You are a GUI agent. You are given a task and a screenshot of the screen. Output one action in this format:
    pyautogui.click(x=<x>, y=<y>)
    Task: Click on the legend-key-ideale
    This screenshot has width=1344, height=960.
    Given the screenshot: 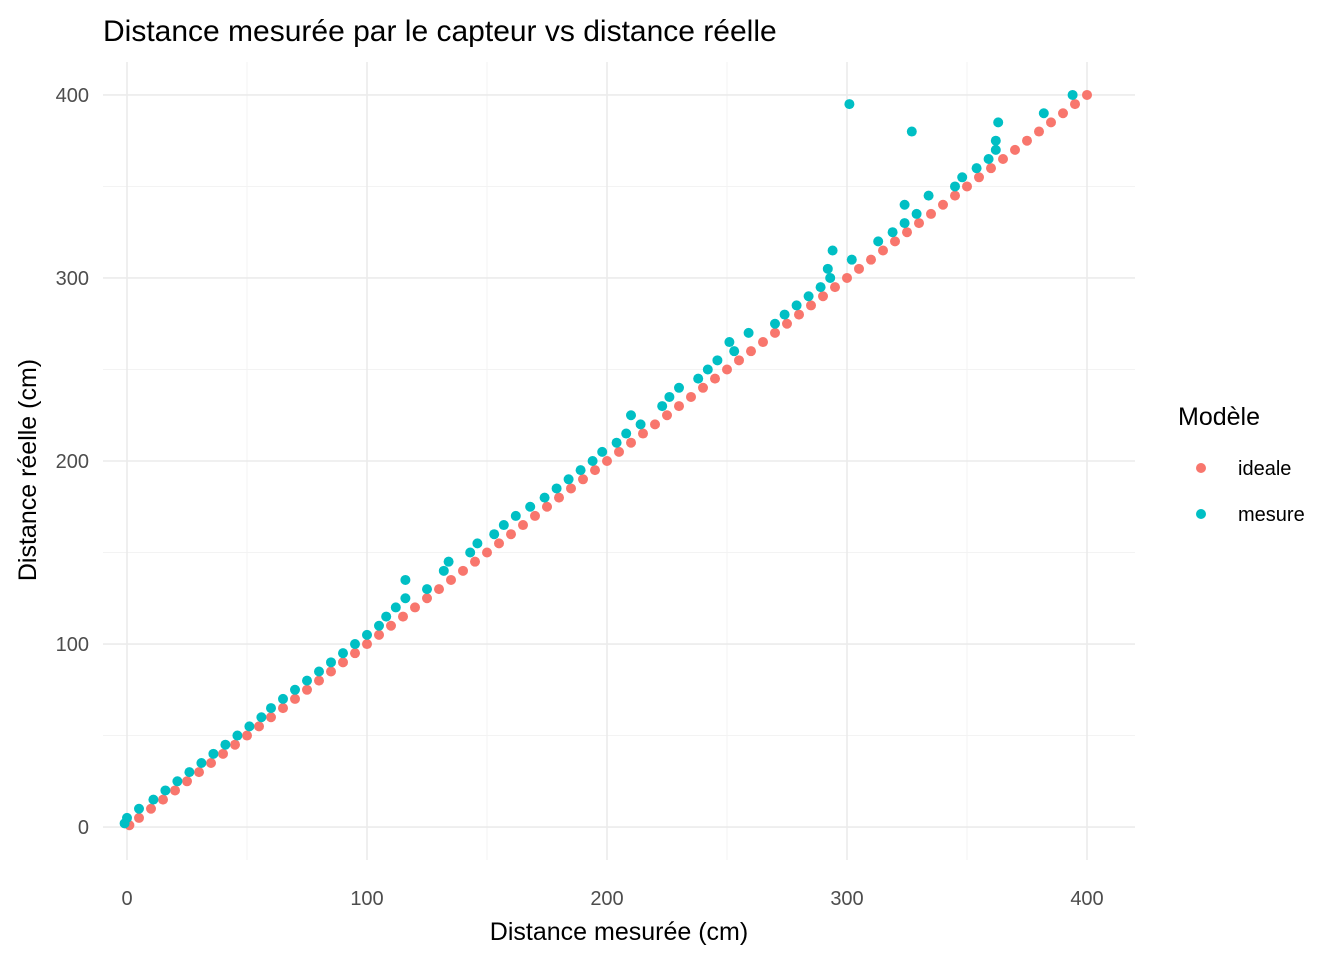 What is the action you would take?
    pyautogui.click(x=1201, y=468)
    